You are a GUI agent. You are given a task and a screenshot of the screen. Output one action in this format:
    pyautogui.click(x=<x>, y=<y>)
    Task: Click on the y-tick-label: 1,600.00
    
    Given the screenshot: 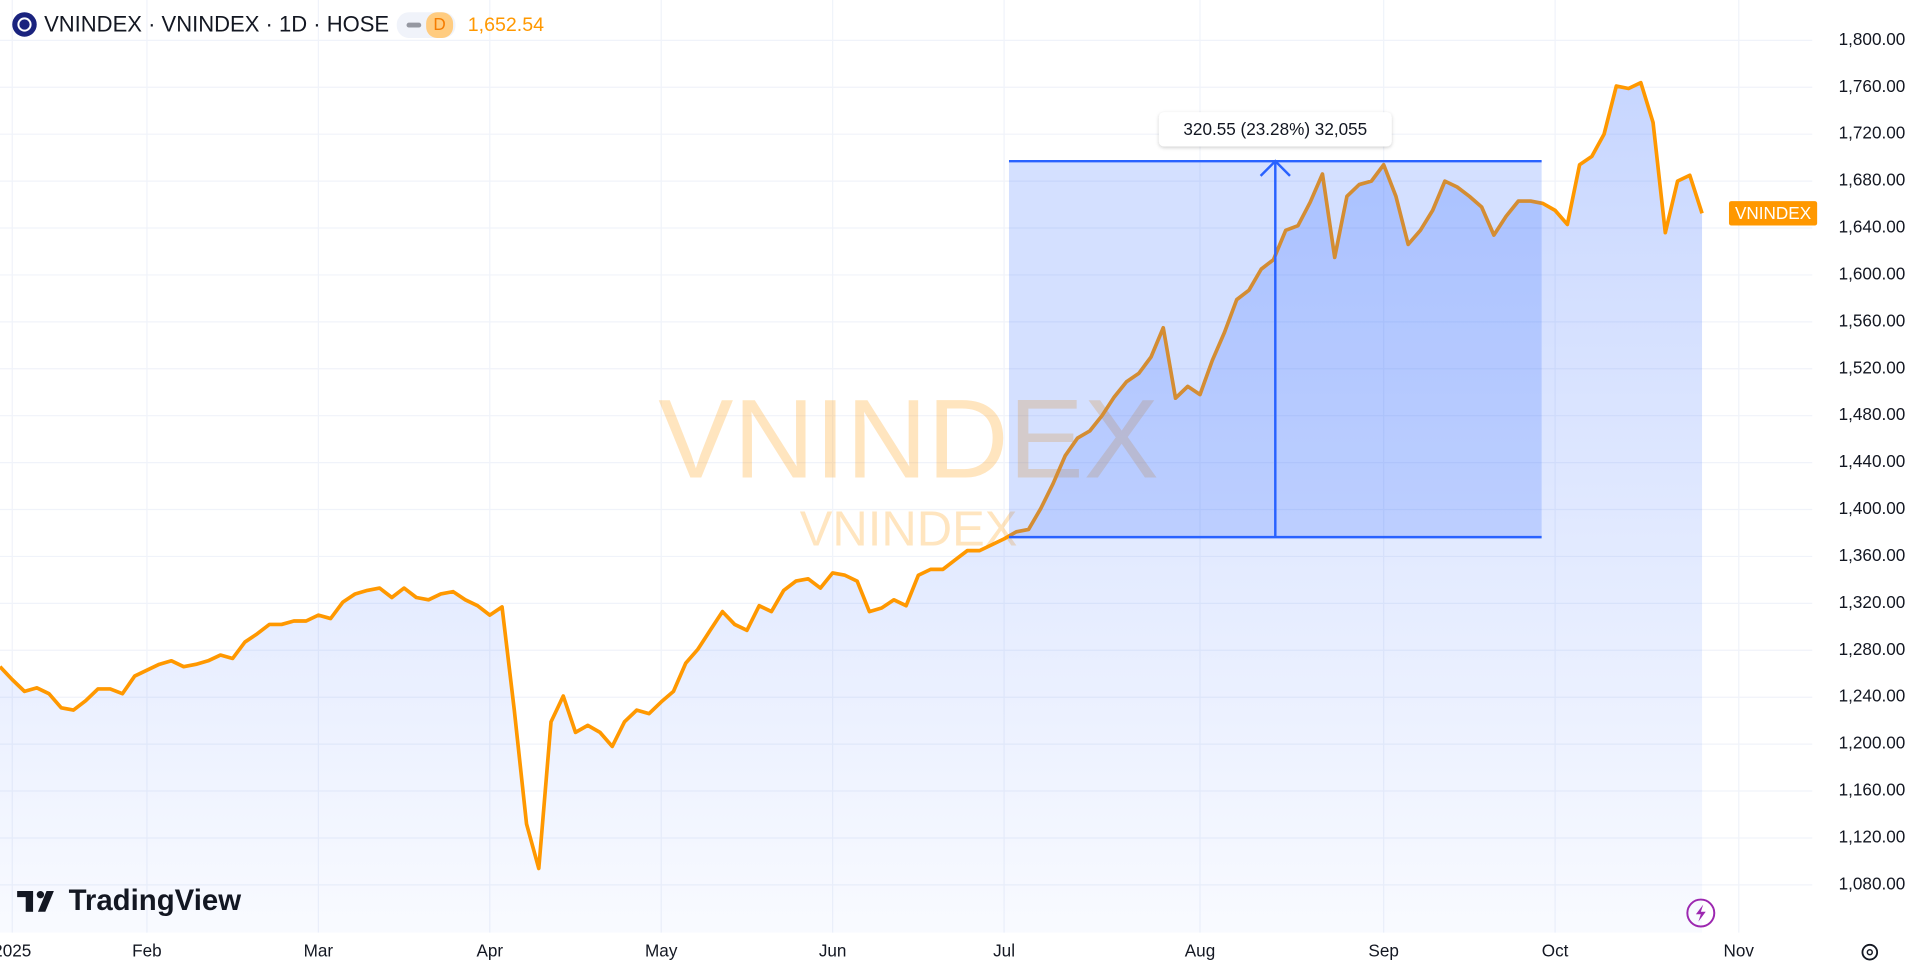 What is the action you would take?
    pyautogui.click(x=1872, y=273)
    